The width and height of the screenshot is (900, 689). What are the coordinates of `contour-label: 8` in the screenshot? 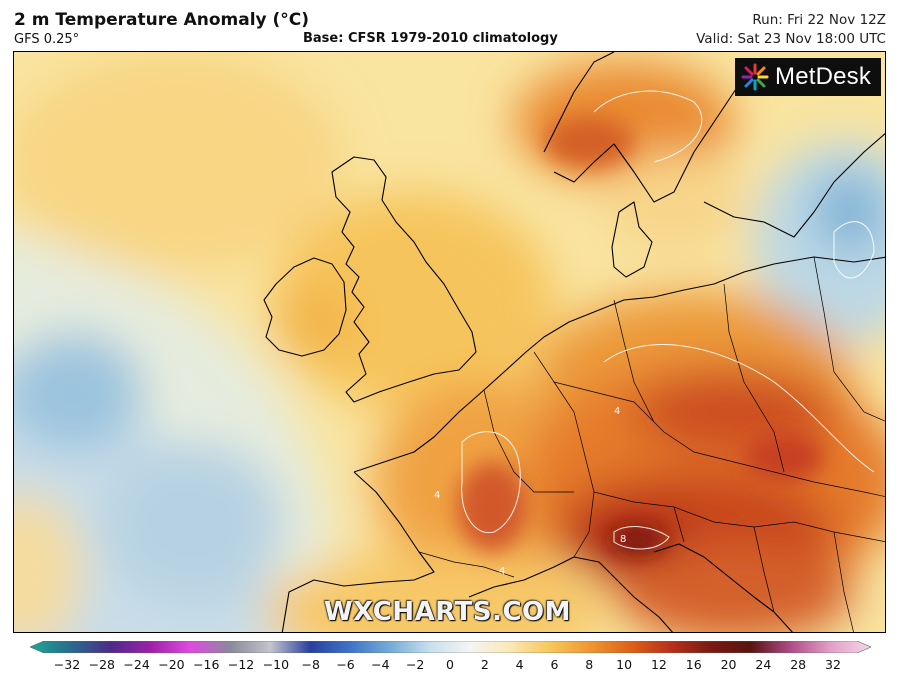 It's located at (623, 539).